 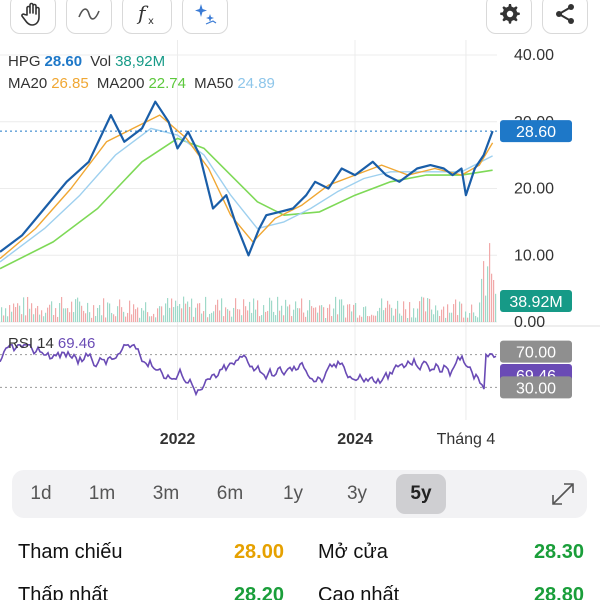 I want to click on range-button-3m: 3m, so click(x=166, y=493).